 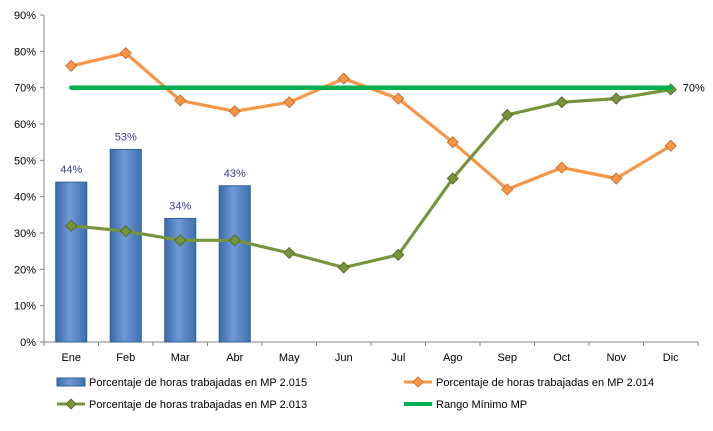 I want to click on y-tick-label: 30%, so click(x=25, y=234).